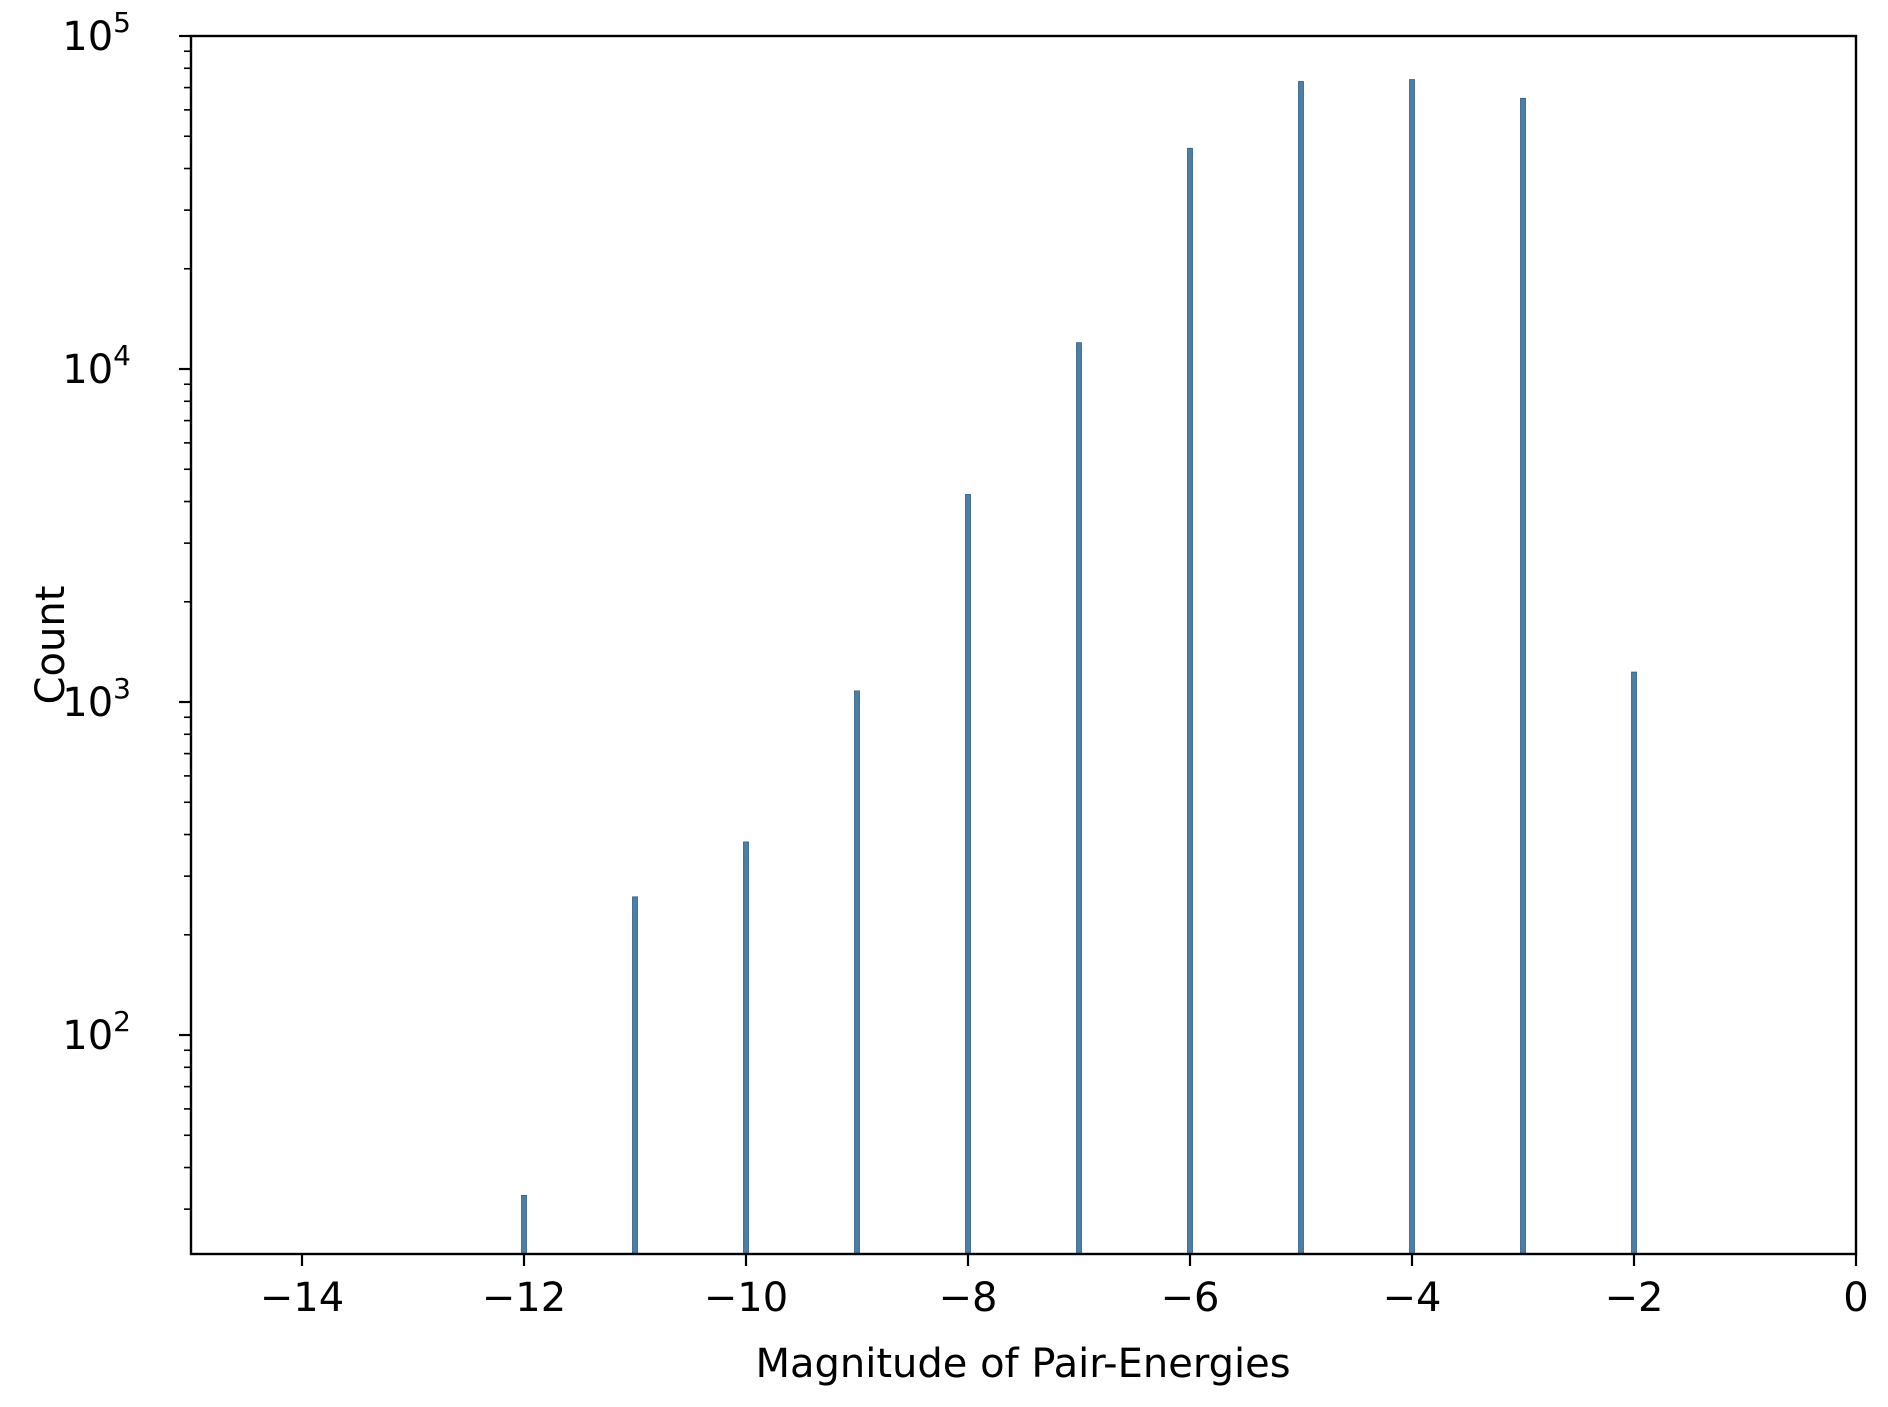 This screenshot has width=1888, height=1407. I want to click on x-tick-label: 0, so click(1855, 1298).